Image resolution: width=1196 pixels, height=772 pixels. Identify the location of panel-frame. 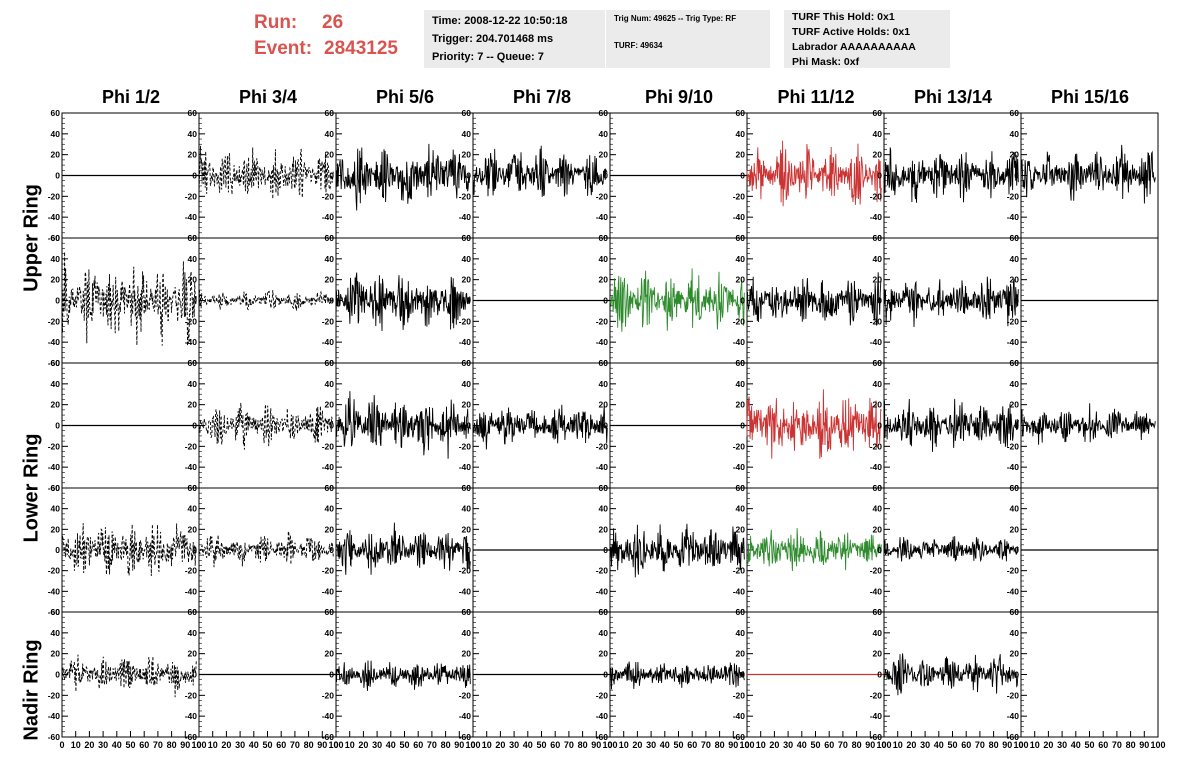
(1089, 674).